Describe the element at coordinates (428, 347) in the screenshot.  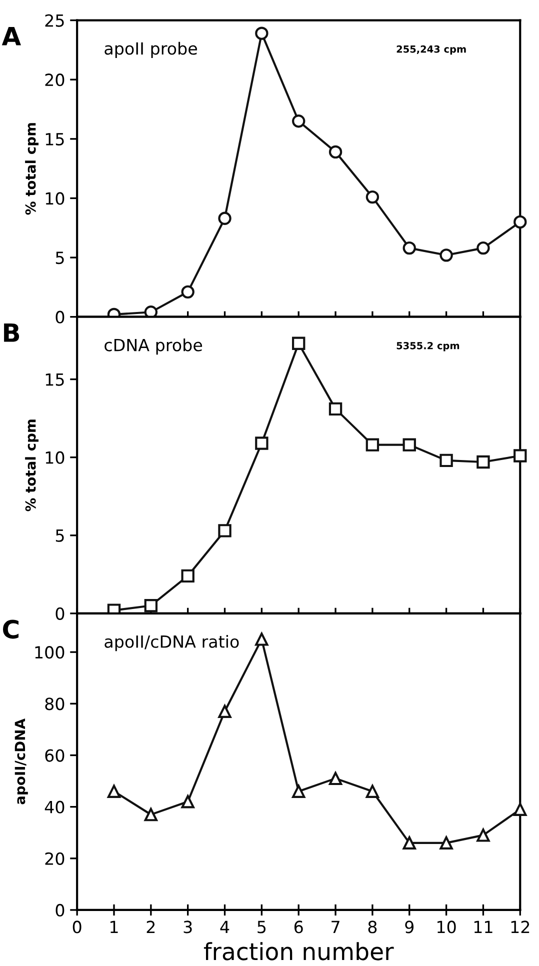
I see `annotation: 5355.2 cpm` at that location.